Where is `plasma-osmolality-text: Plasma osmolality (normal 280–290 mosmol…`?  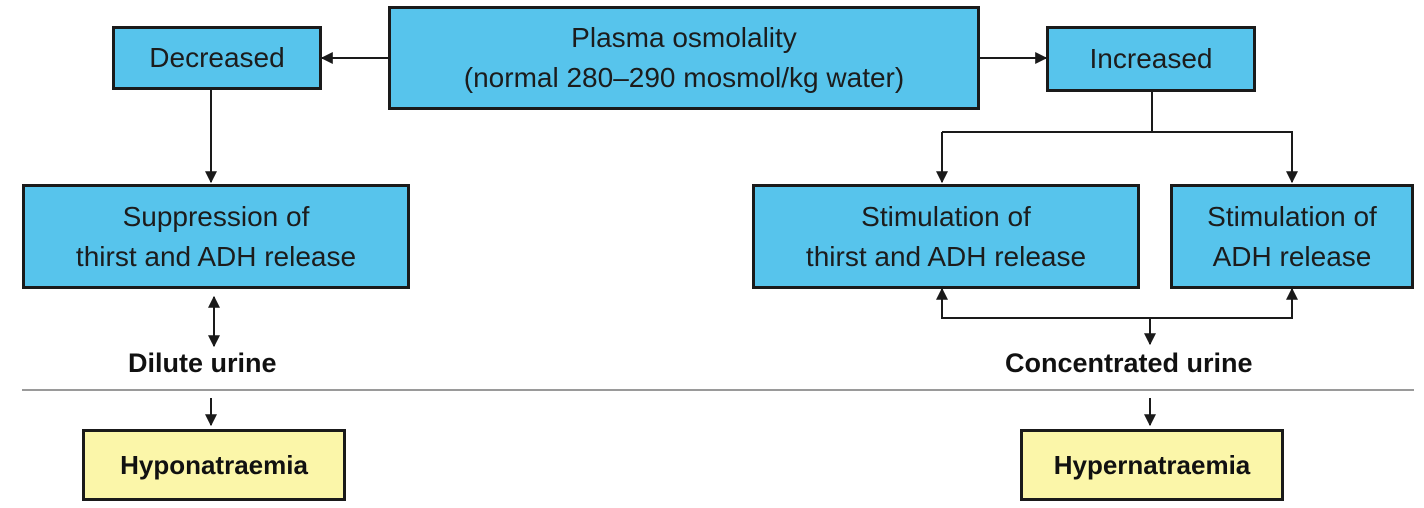 plasma-osmolality-text: Plasma osmolality (normal 280–290 mosmol… is located at coordinates (684, 57).